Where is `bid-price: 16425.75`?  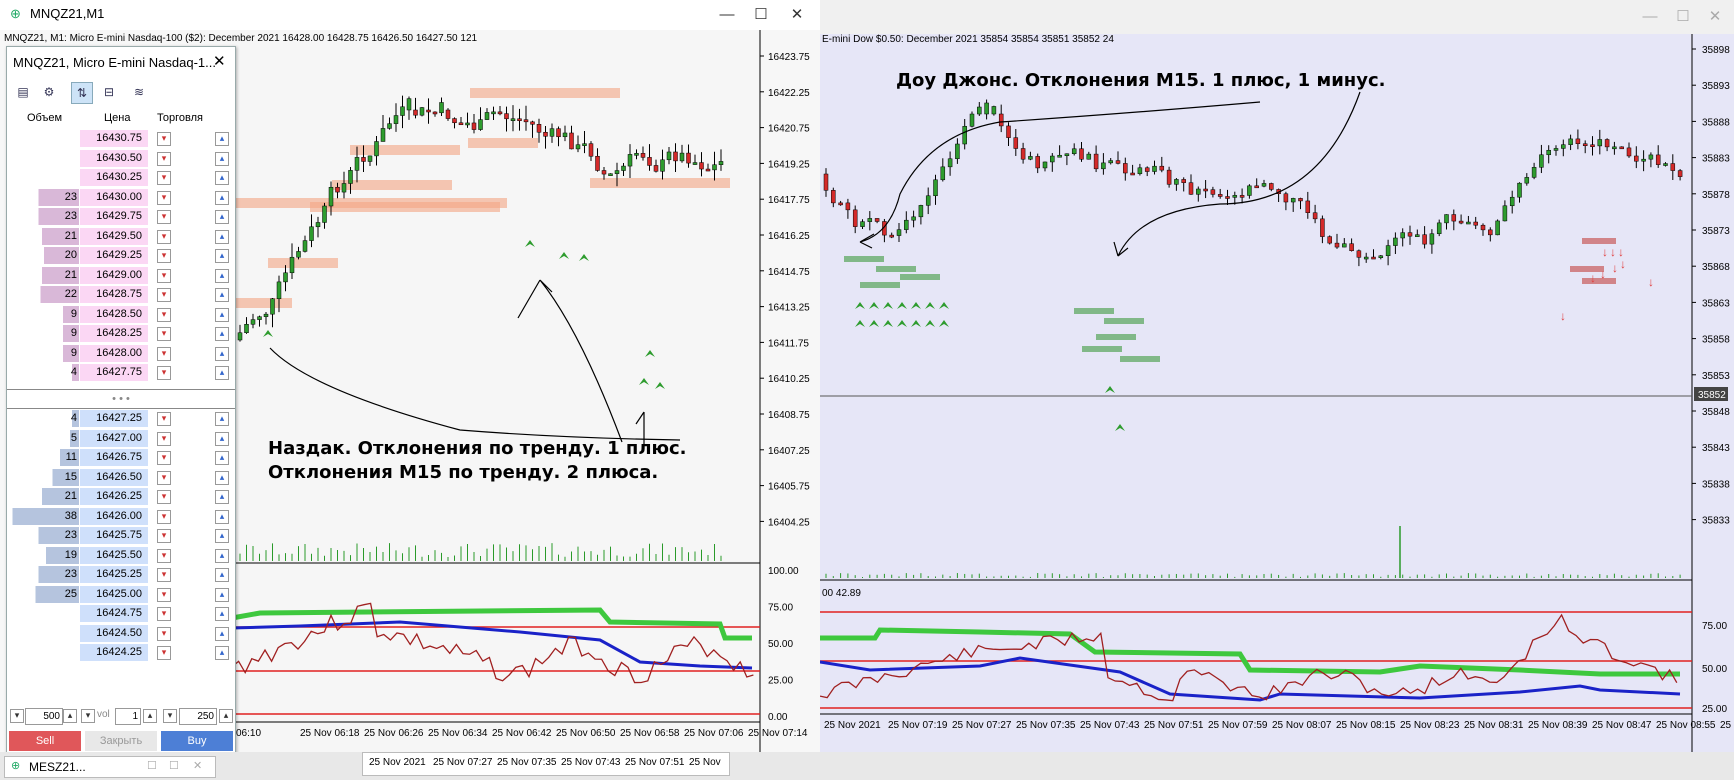 bid-price: 16425.75 is located at coordinates (114, 535).